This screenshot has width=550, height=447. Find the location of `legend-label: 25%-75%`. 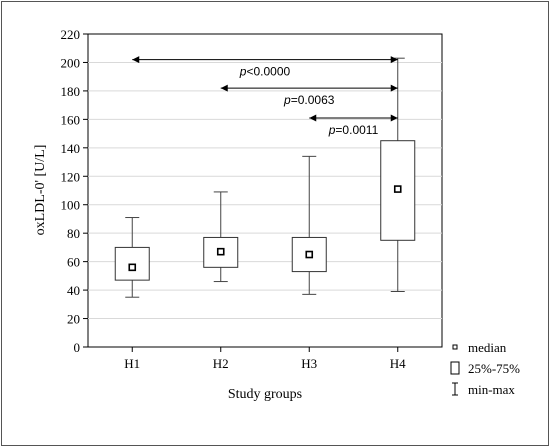

legend-label: 25%-75% is located at coordinates (494, 368).